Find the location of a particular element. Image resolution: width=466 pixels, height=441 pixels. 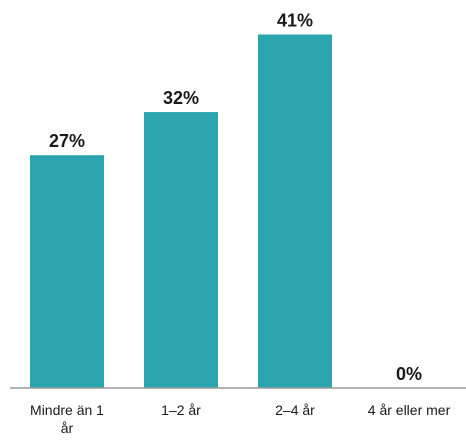

value-label-3: 41% is located at coordinates (295, 20).